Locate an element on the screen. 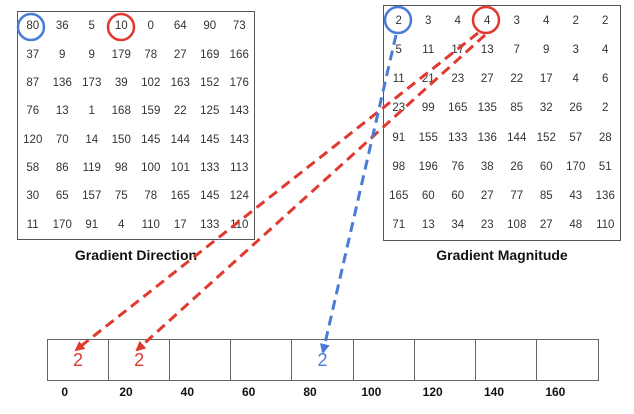  magnitude-cell: 155 is located at coordinates (428, 137).